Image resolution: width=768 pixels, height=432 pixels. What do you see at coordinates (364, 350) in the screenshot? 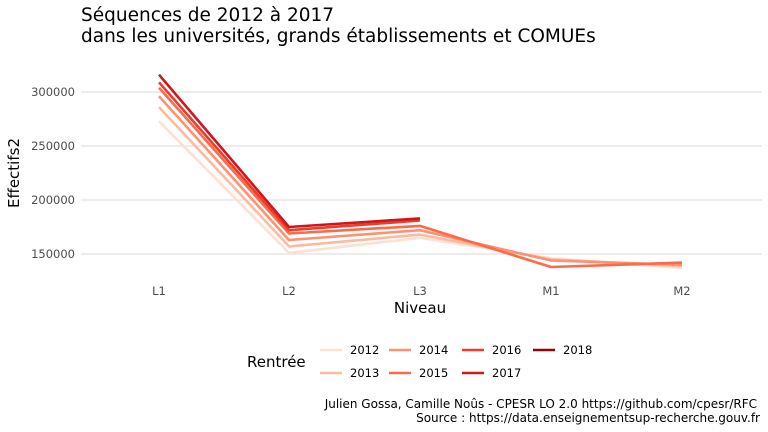
I see `legend-label-2012: 2012` at bounding box center [364, 350].